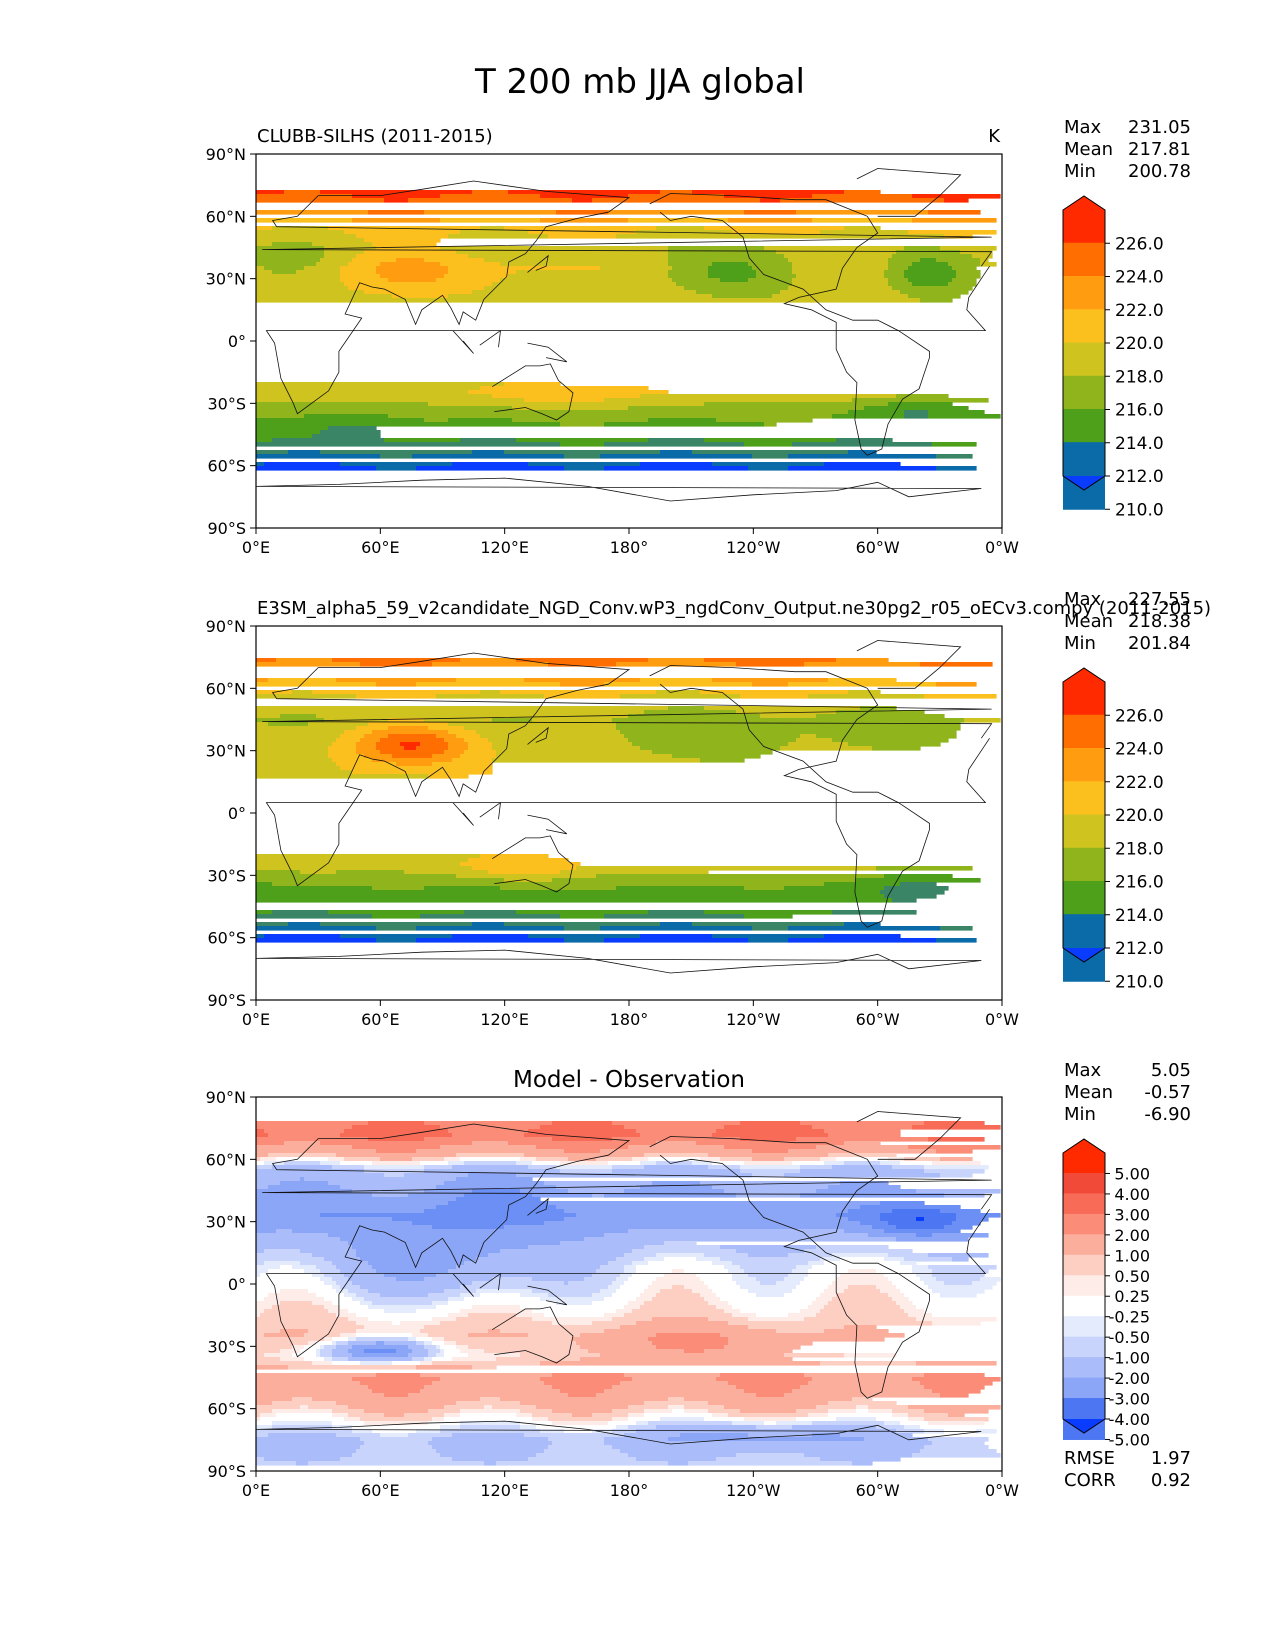  What do you see at coordinates (1171, 1070) in the screenshot?
I see `stat-value: 5.05` at bounding box center [1171, 1070].